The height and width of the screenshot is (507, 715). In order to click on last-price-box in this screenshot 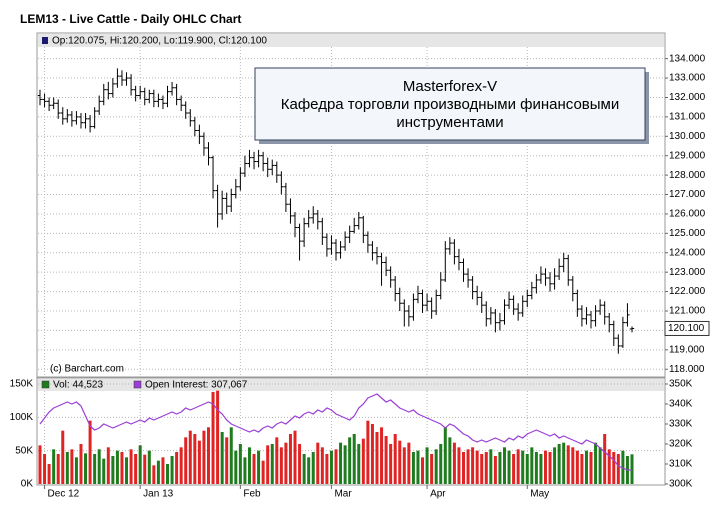, I will do `click(687, 328)`.